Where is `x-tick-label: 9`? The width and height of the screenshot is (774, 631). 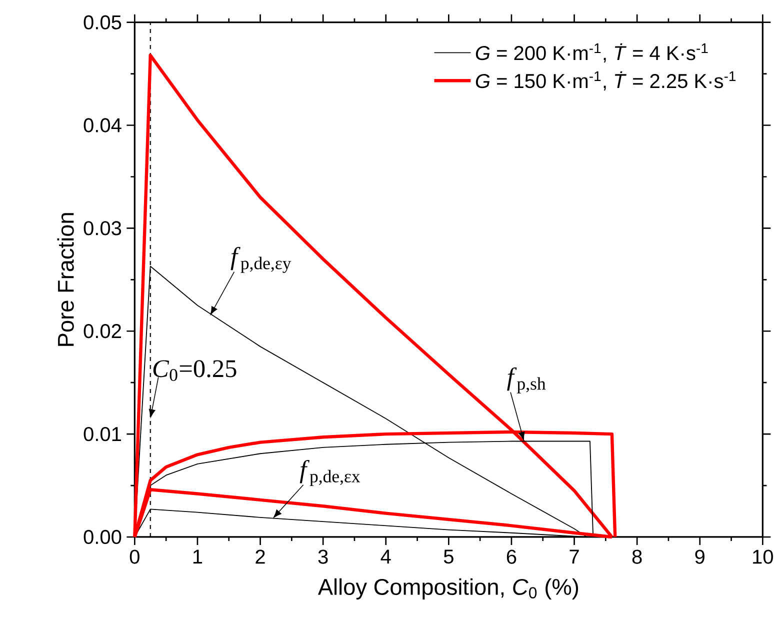
x-tick-label: 9 is located at coordinates (699, 557).